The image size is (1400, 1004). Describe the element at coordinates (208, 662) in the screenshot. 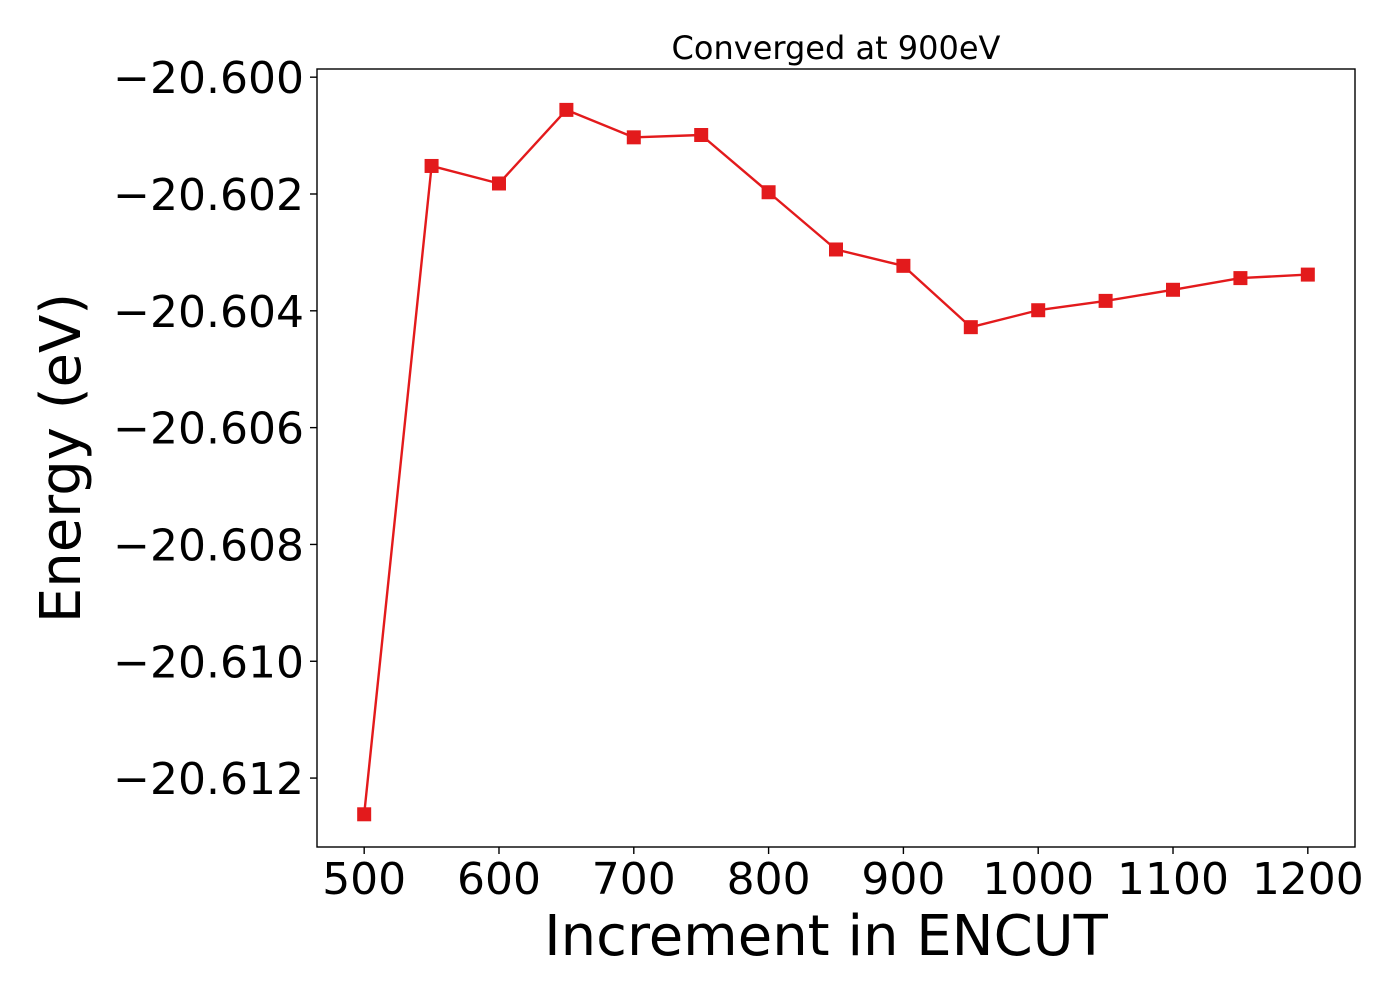

I see `y-tick-label: −20.610` at that location.